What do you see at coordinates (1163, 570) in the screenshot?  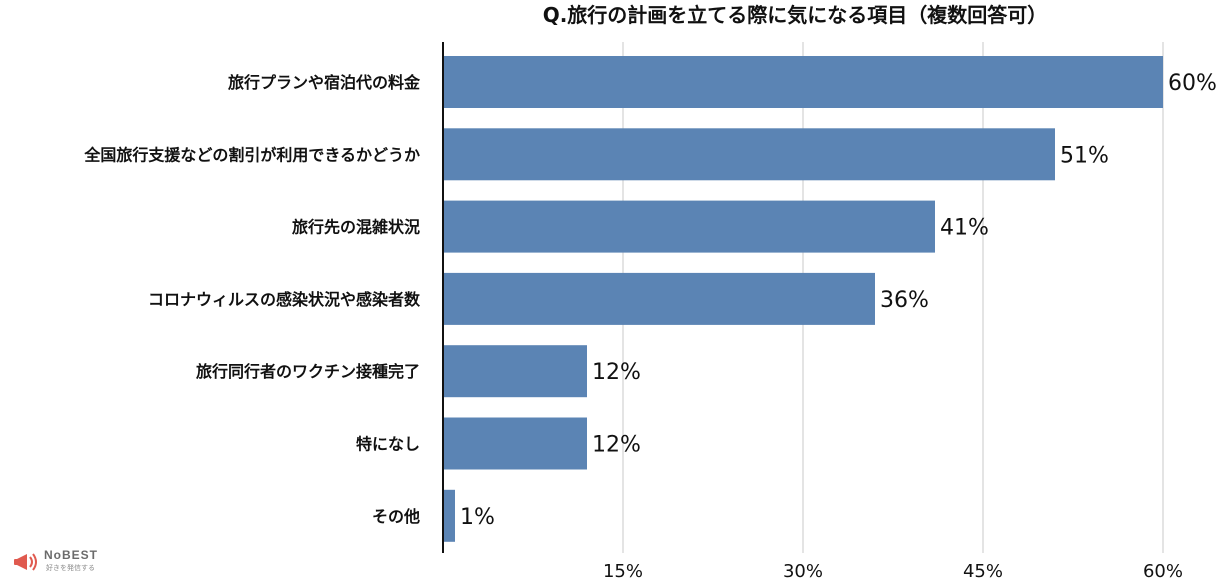 I see `x-tick-label-3: 60%` at bounding box center [1163, 570].